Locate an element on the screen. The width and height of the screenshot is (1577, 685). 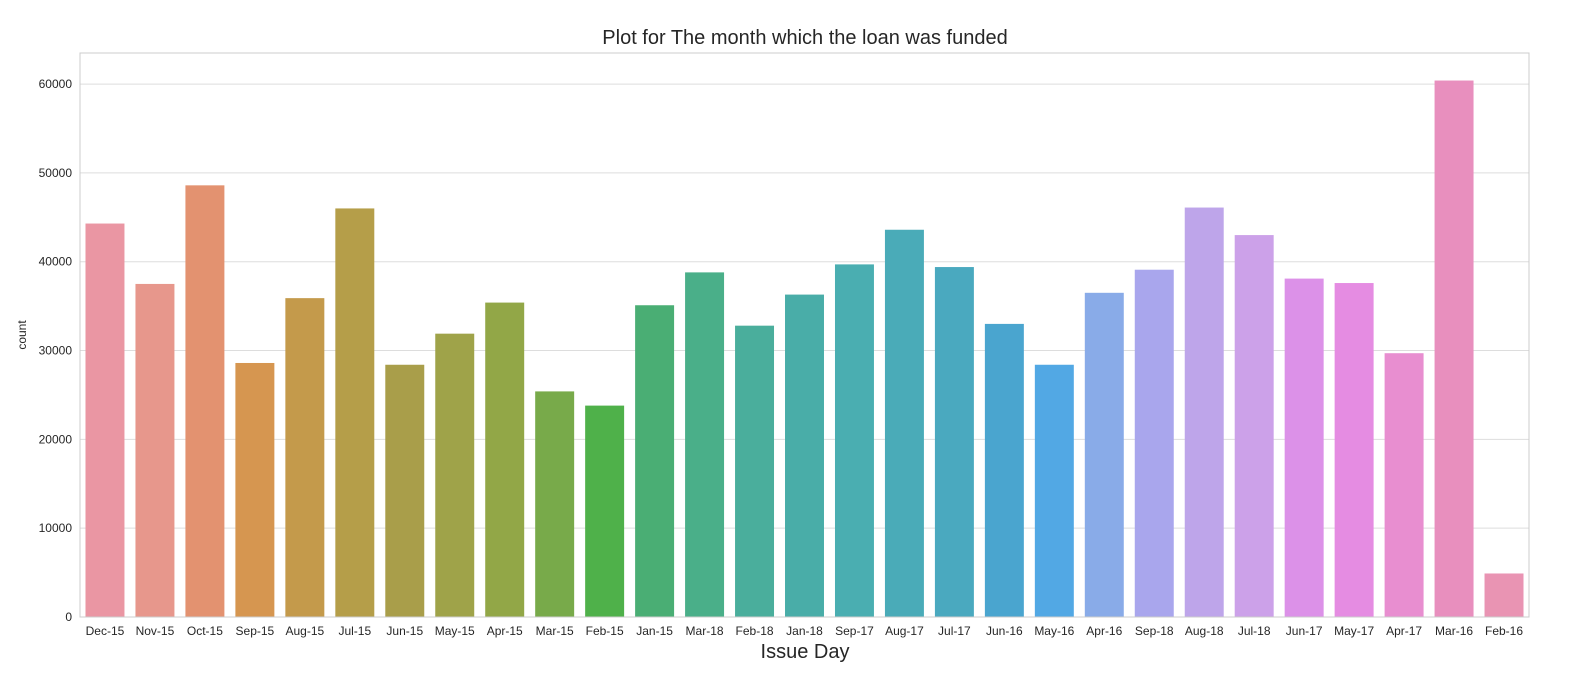
x-tick-label: Jun-15 is located at coordinates (404, 631).